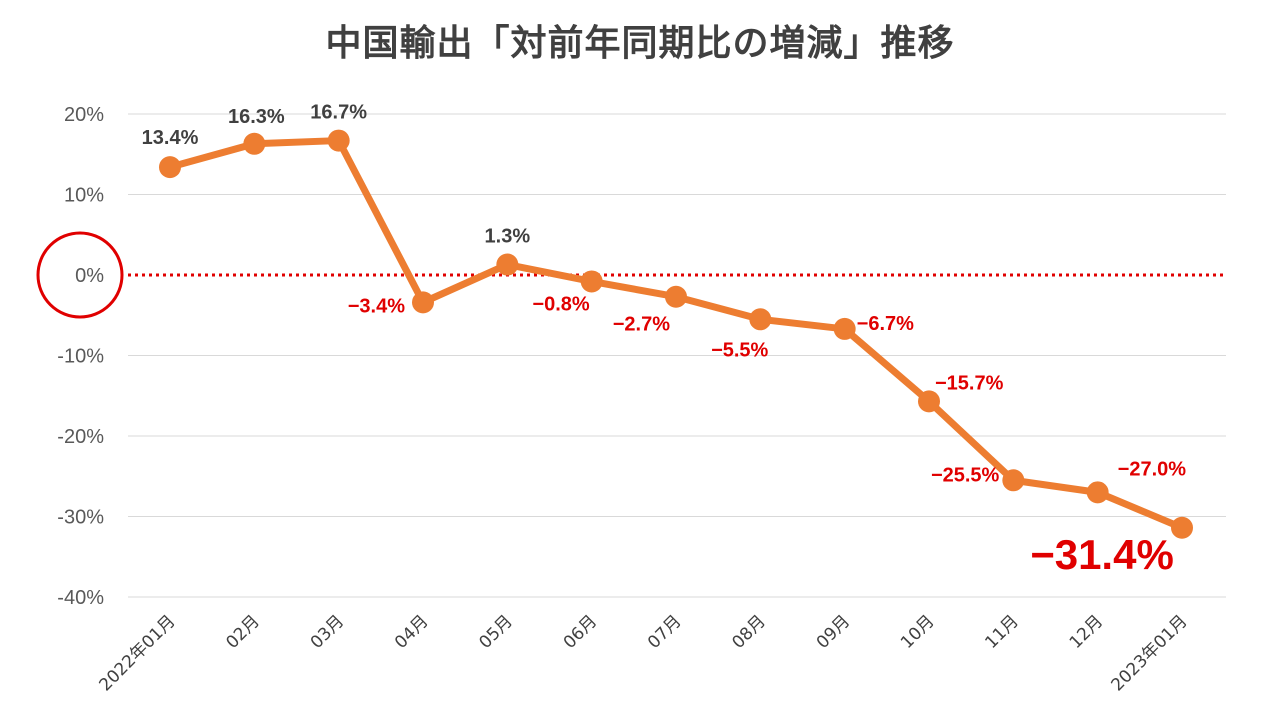 The height and width of the screenshot is (720, 1280). What do you see at coordinates (739, 350) in the screenshot?
I see `data-label: −5.5%` at bounding box center [739, 350].